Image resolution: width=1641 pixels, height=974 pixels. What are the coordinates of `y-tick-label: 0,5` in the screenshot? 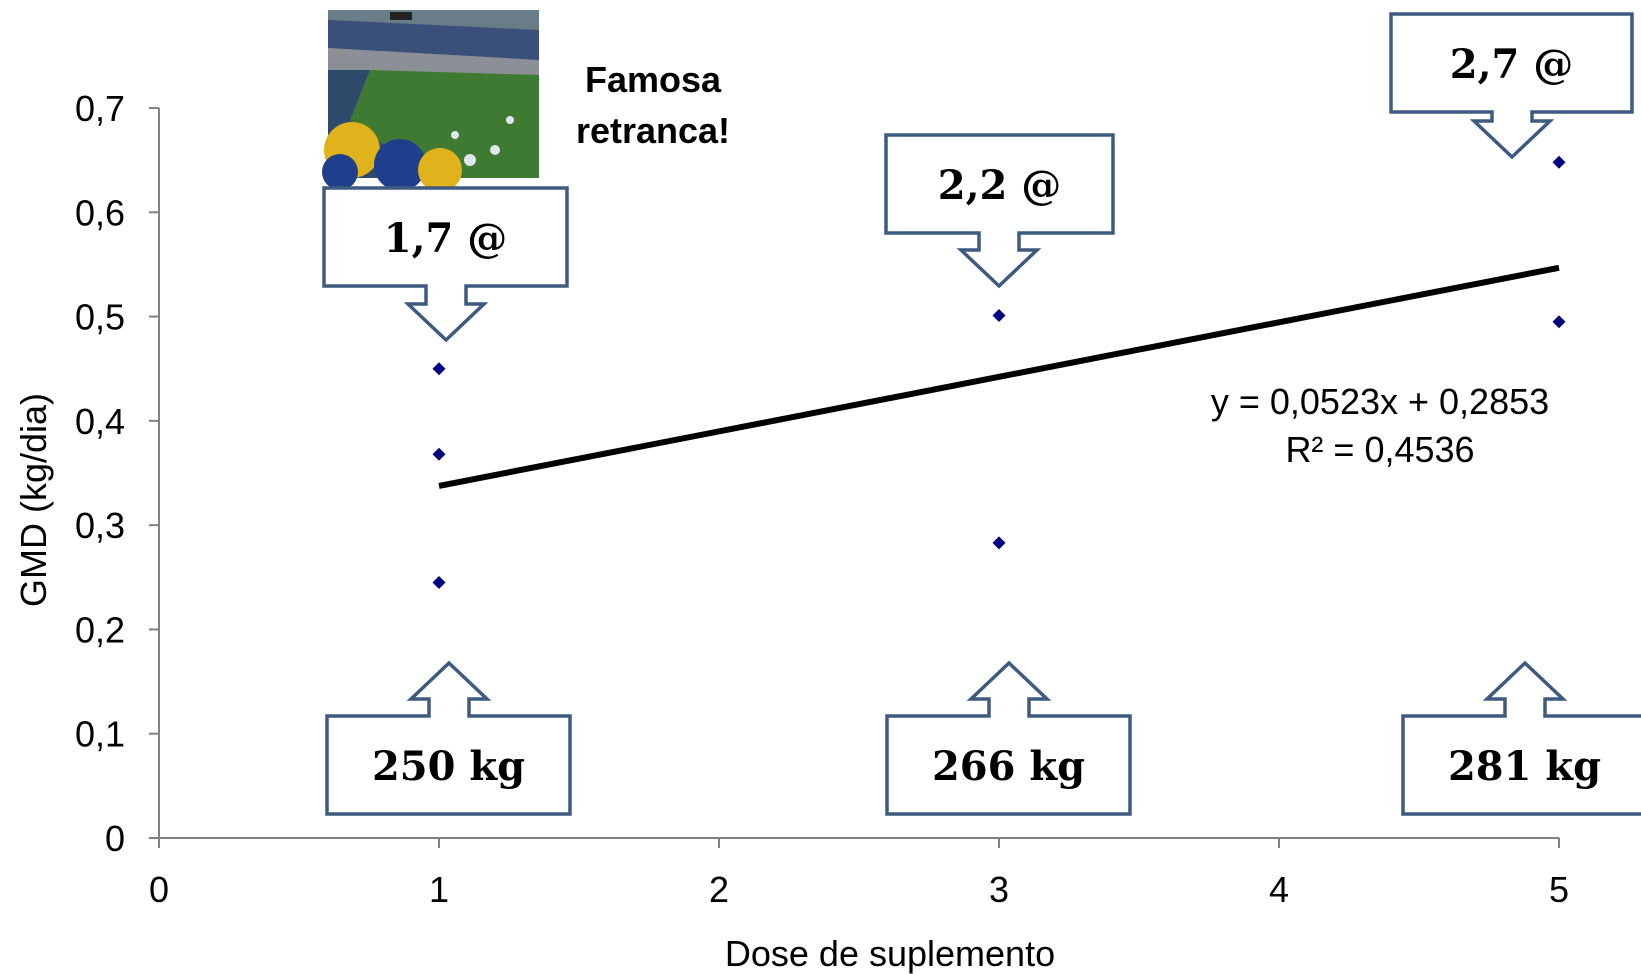 It's located at (100, 317).